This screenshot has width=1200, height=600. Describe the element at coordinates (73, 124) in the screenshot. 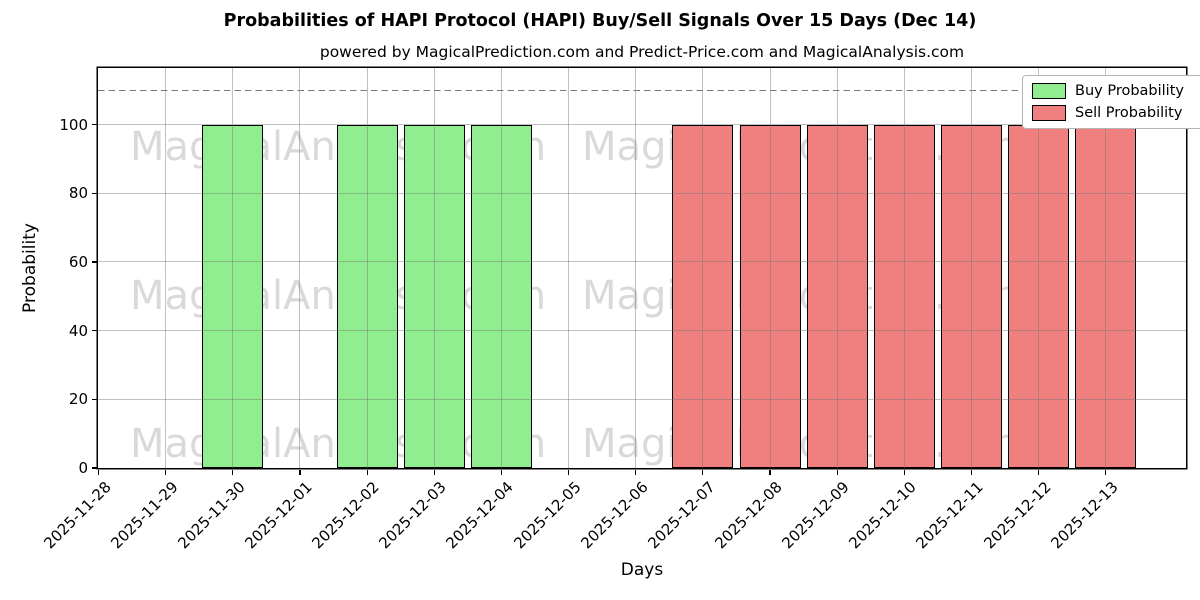

I see `y-tick-label: 100` at that location.